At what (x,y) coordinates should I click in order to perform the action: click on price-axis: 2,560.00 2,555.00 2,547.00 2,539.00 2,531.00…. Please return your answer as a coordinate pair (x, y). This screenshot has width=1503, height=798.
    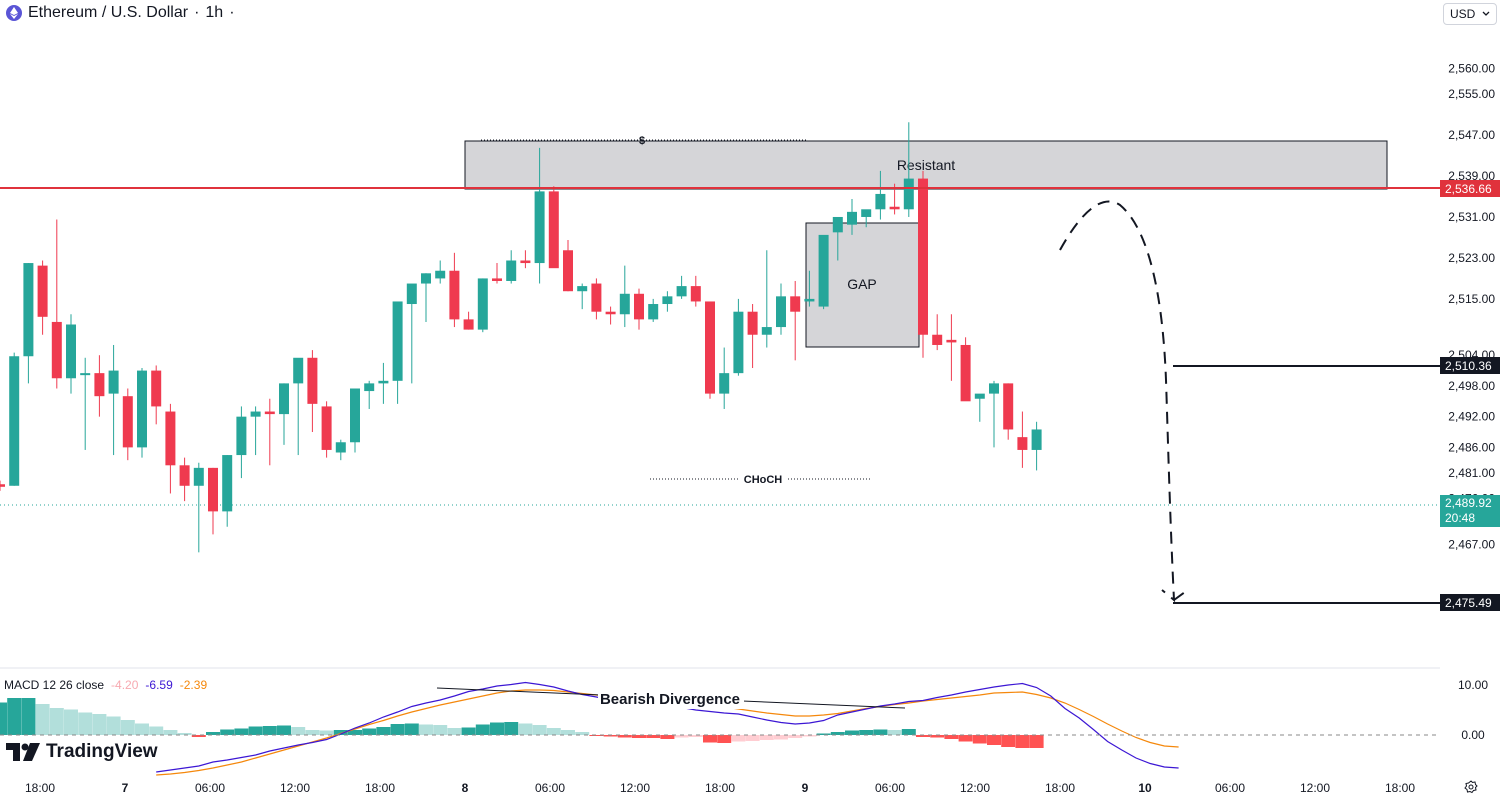
    Looking at the image, I should click on (1471, 306).